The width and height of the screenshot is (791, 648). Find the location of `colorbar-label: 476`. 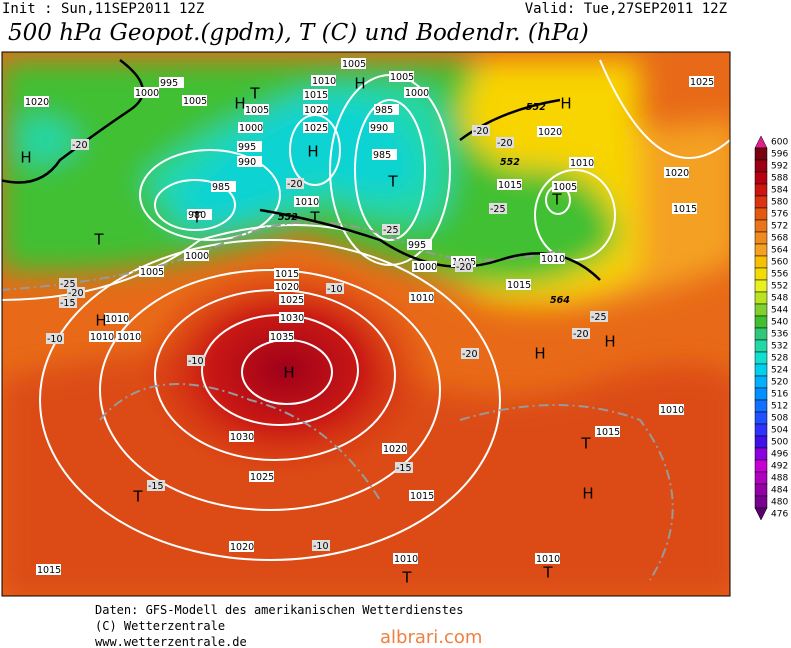

colorbar-label: 476 is located at coordinates (779, 515).